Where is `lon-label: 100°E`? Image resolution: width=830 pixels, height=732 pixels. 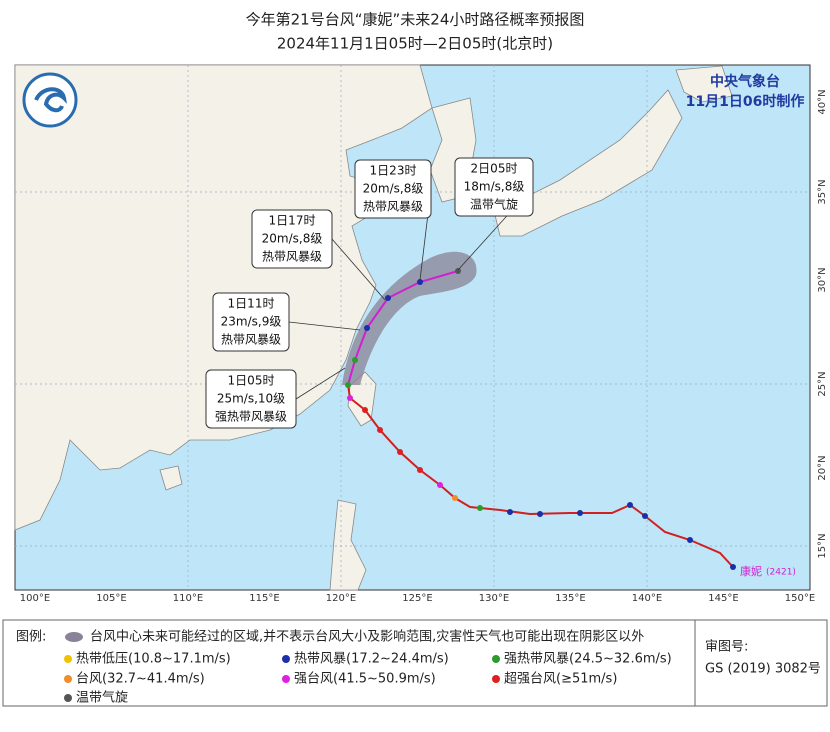
lon-label: 100°E is located at coordinates (35, 598).